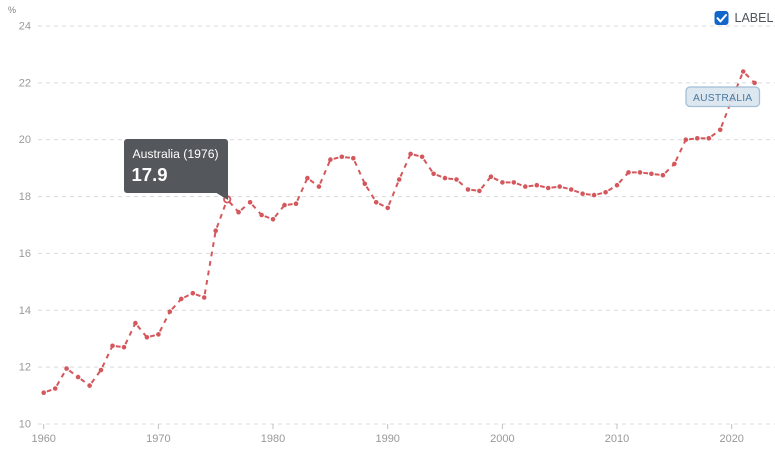 This screenshot has height=451, width=775. Describe the element at coordinates (25, 197) in the screenshot. I see `svg-text: 18` at that location.